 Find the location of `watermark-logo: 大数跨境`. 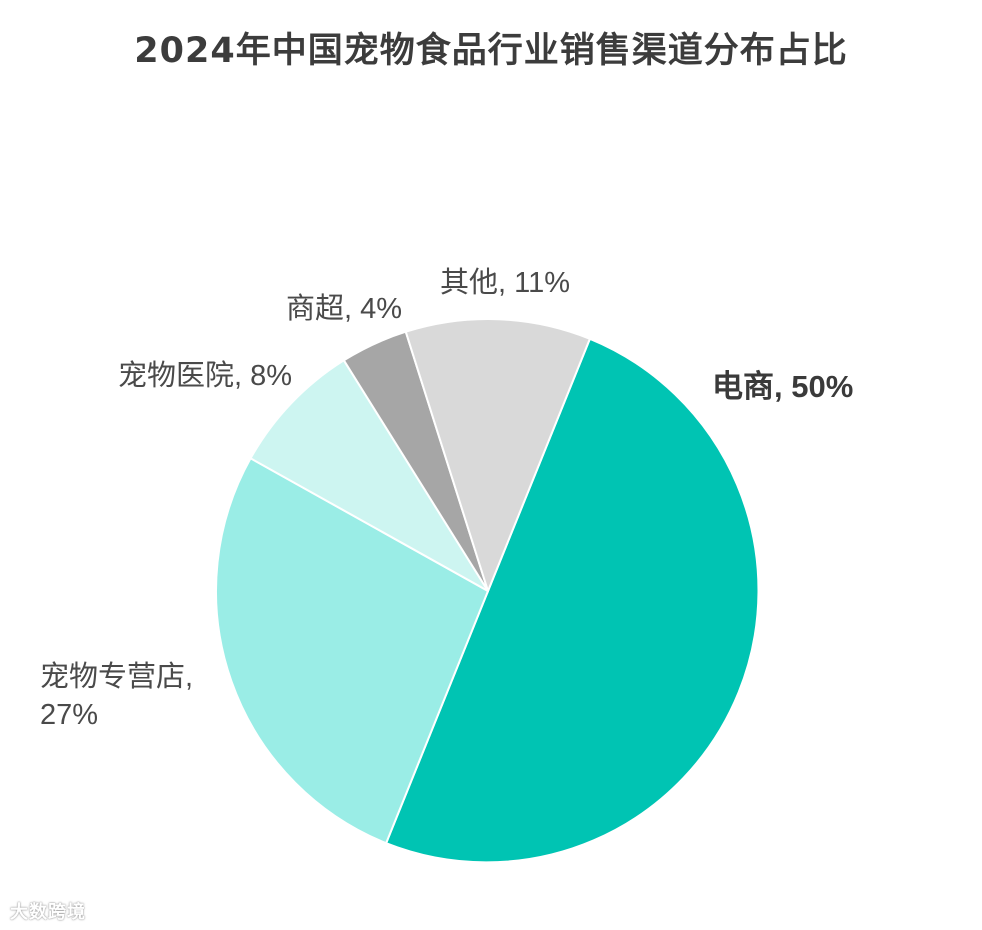

watermark-logo: 大数跨境 is located at coordinates (48, 912).